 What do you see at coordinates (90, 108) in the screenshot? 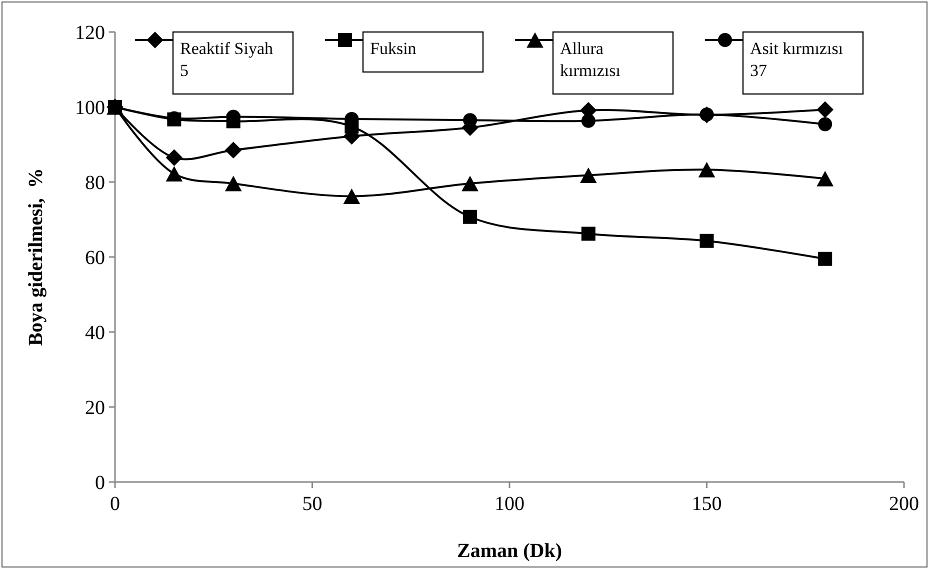
I see `y-tick-label: 100` at bounding box center [90, 108].